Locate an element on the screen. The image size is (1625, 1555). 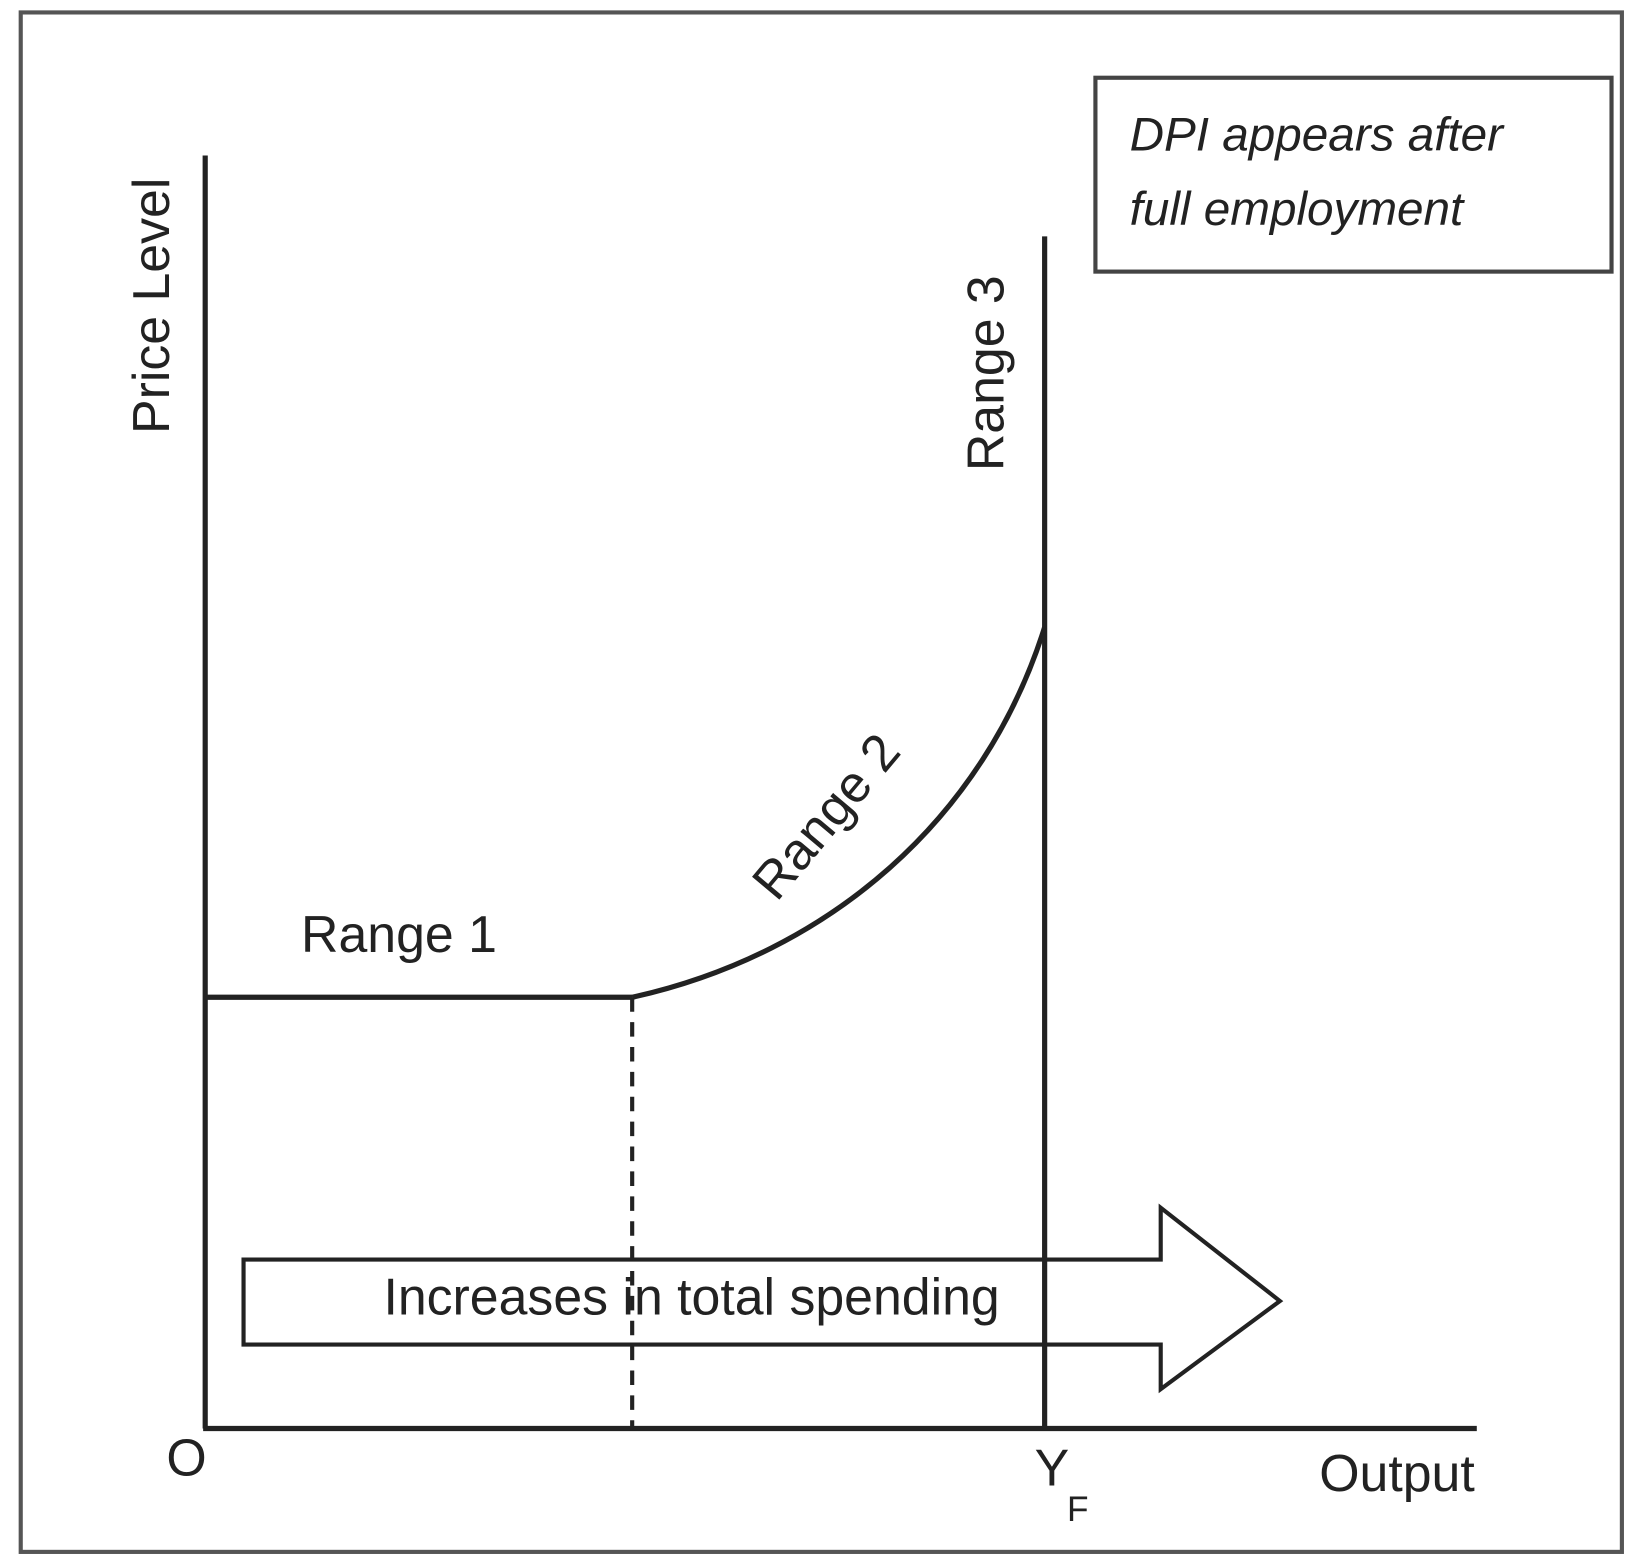
x-axis-label: Output is located at coordinates (1397, 1473).